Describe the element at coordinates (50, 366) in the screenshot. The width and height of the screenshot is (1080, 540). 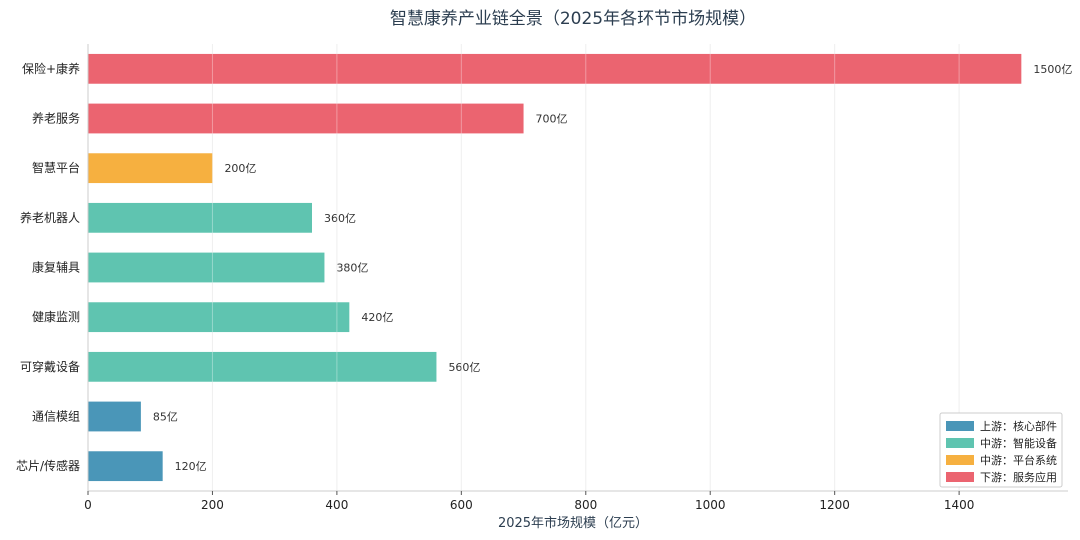
I see `y-tick-label: 可穿戴设备` at that location.